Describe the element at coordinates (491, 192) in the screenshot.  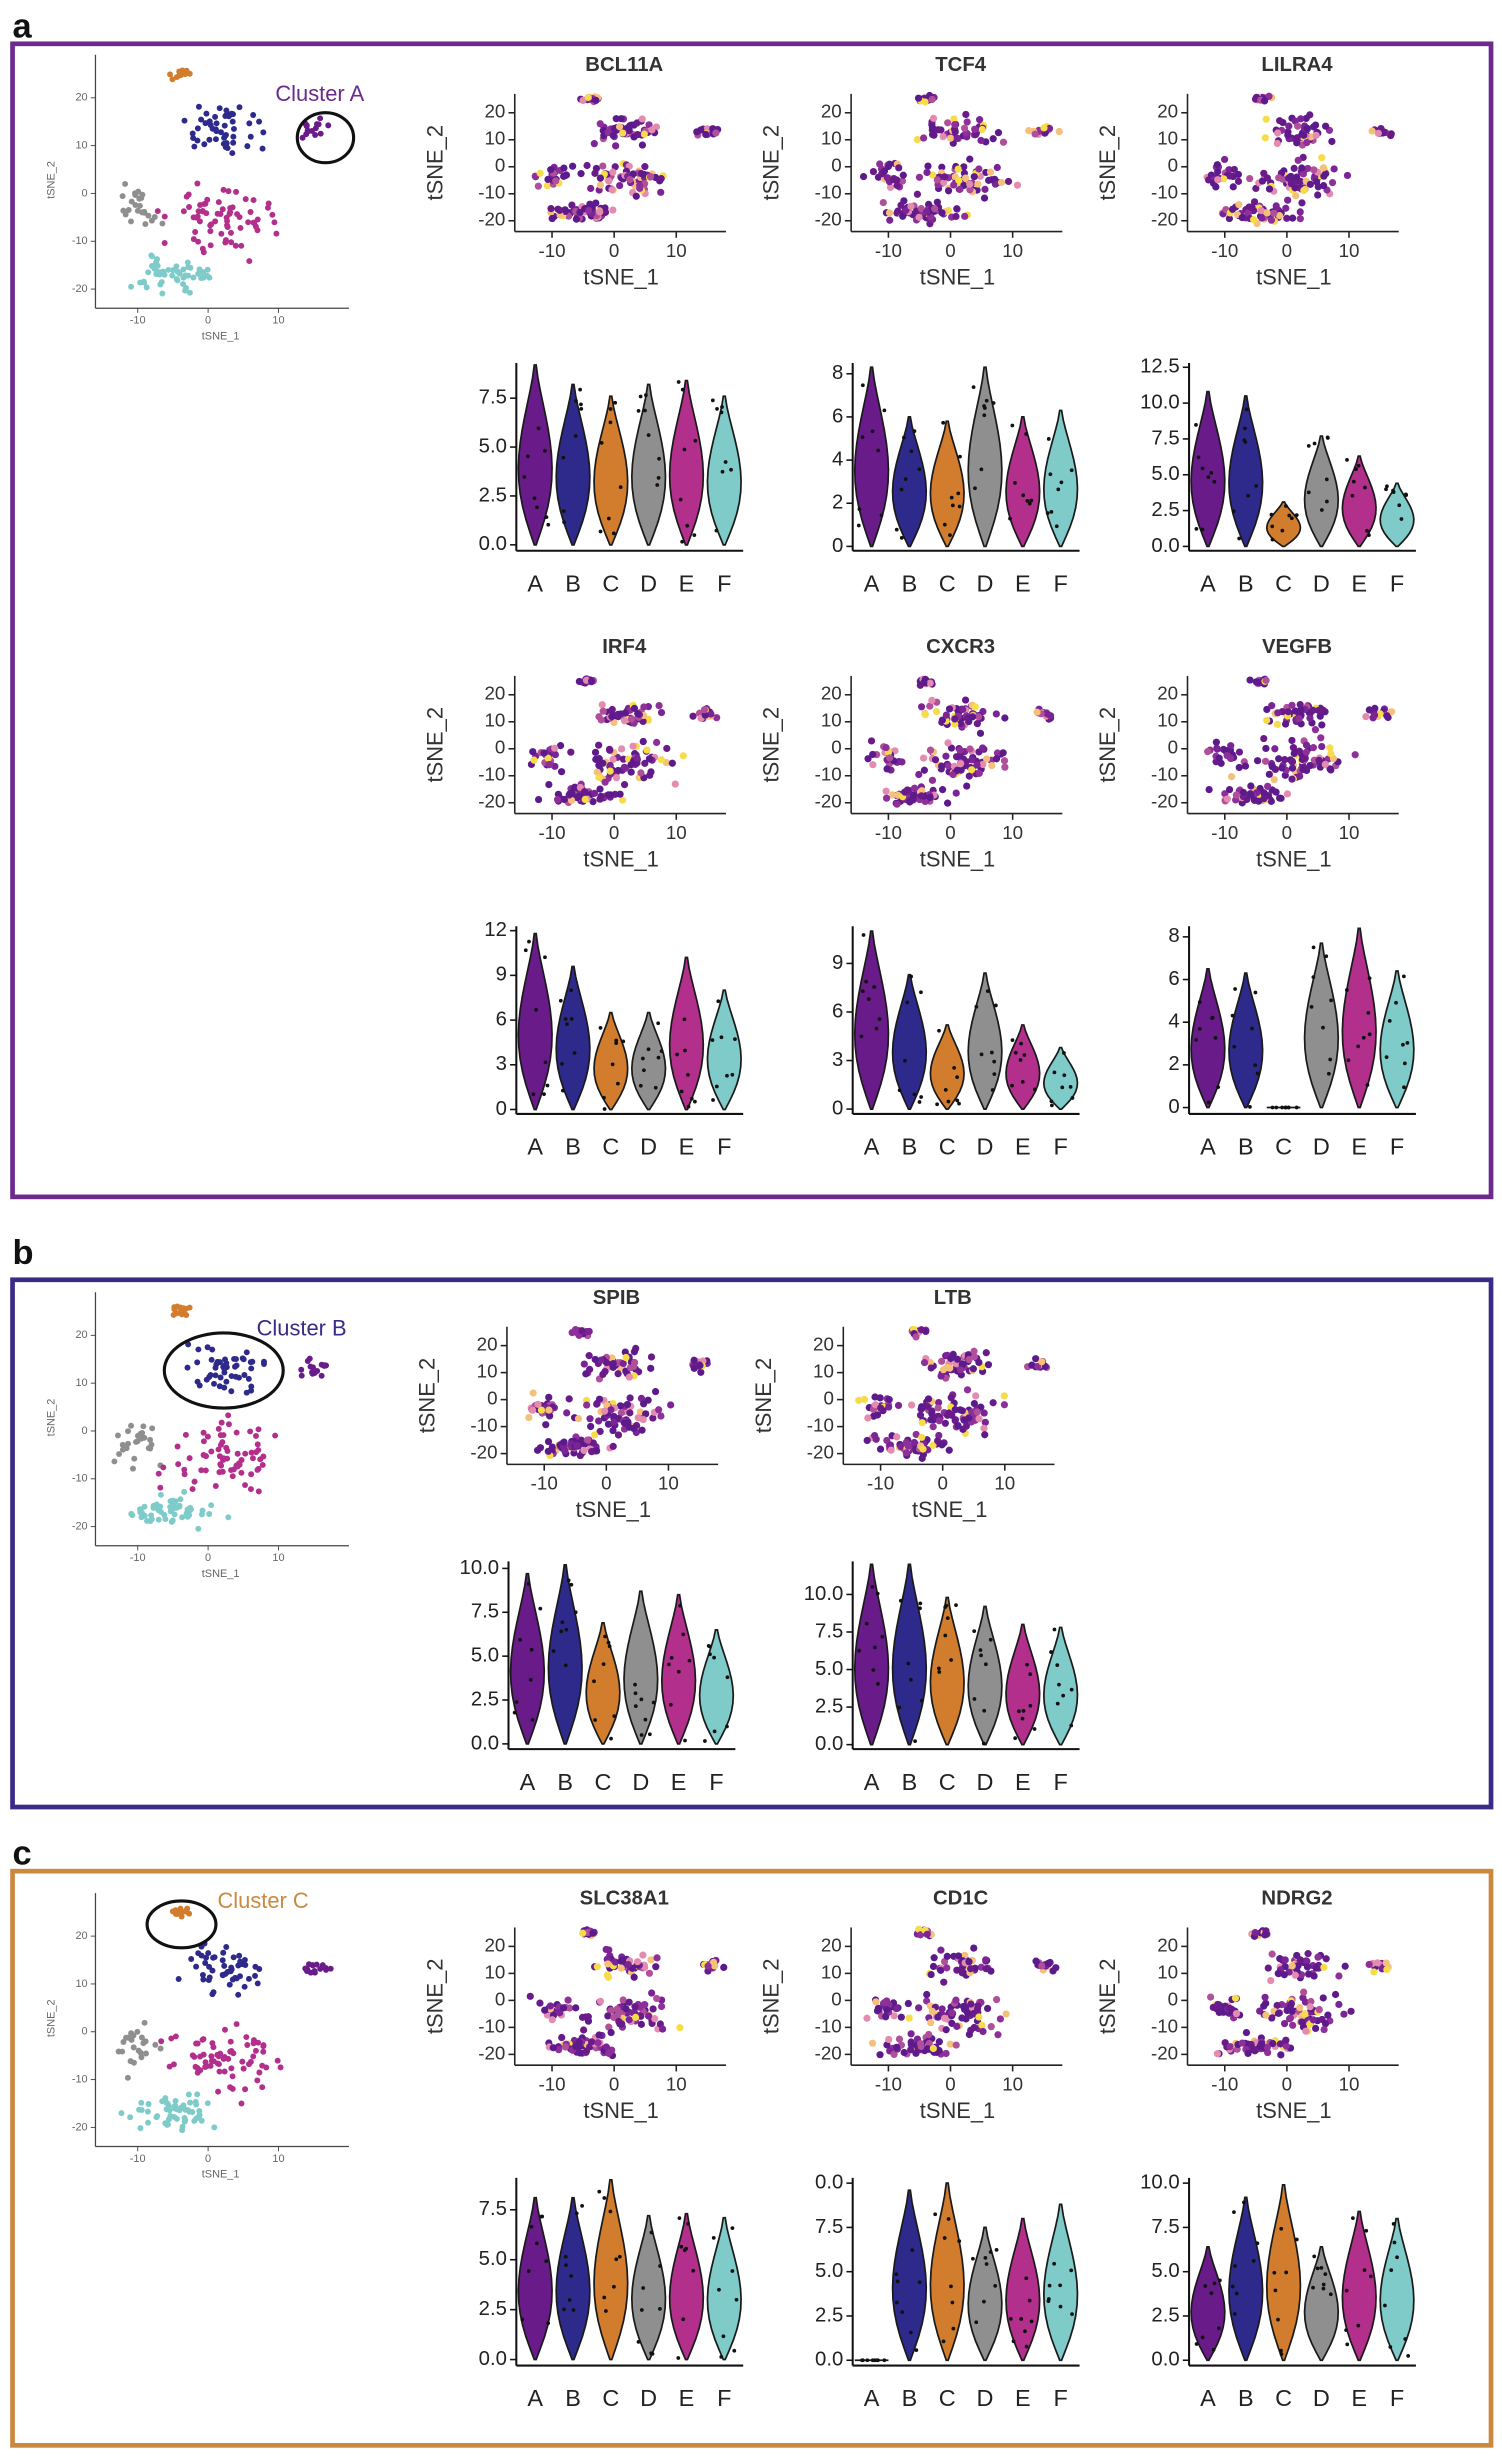
I see `y-tick-label: -10` at that location.